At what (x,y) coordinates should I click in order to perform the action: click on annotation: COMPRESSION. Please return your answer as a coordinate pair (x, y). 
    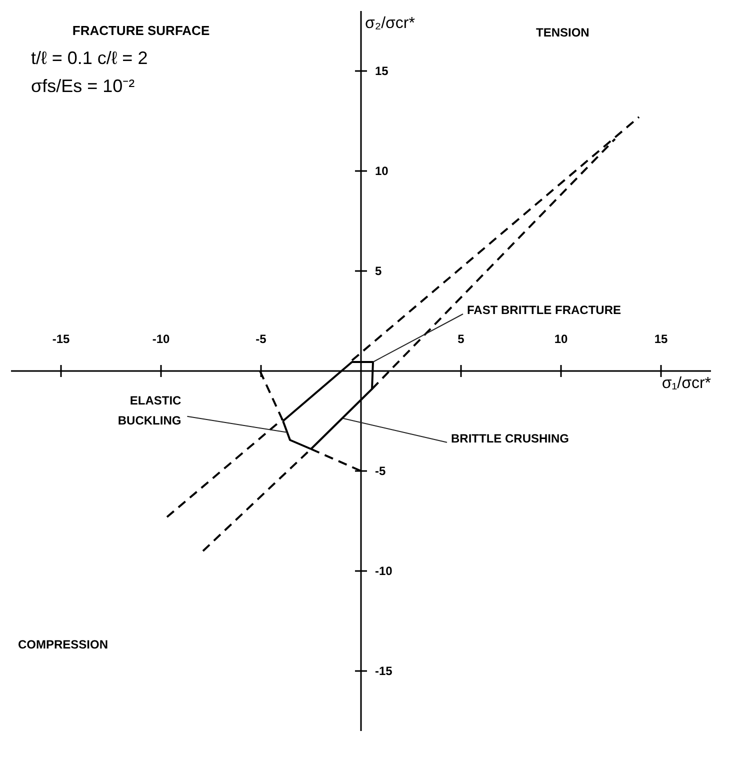
    Looking at the image, I should click on (63, 645).